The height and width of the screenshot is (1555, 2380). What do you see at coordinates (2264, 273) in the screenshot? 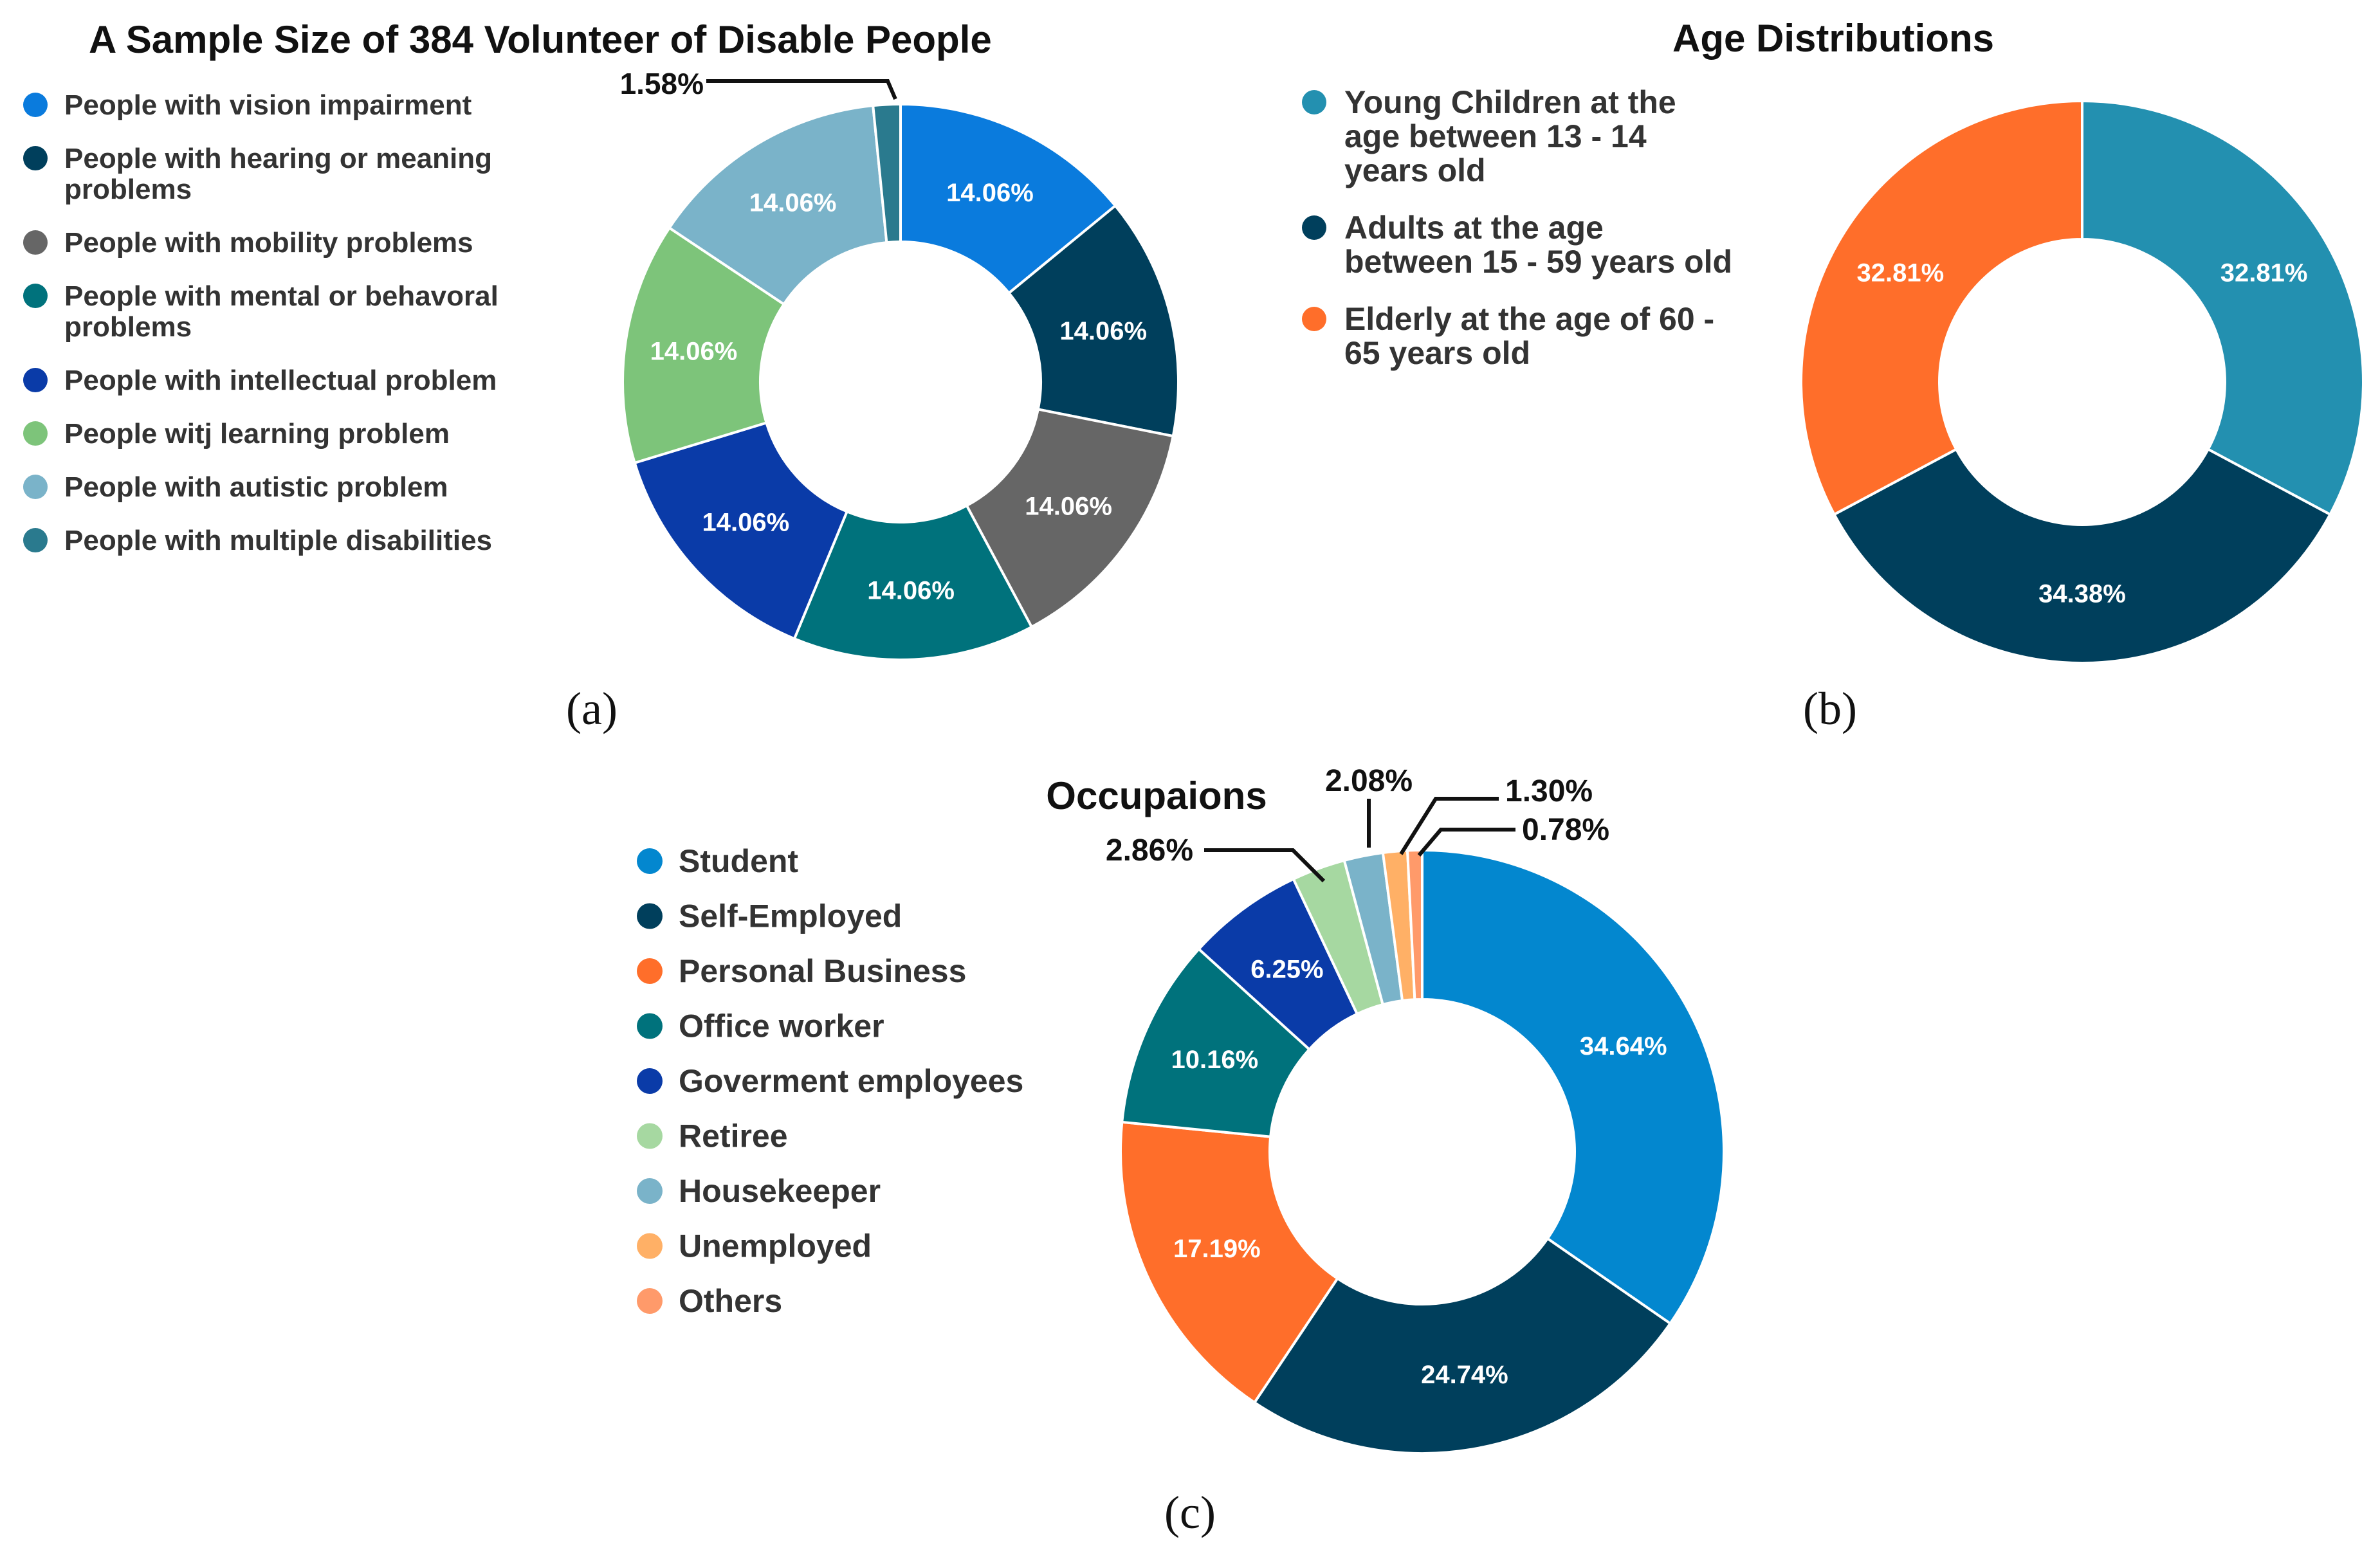
I see `chart-b-slice-label-young-children-at-the-age-between-13-14-years-old: 32.81%` at bounding box center [2264, 273].